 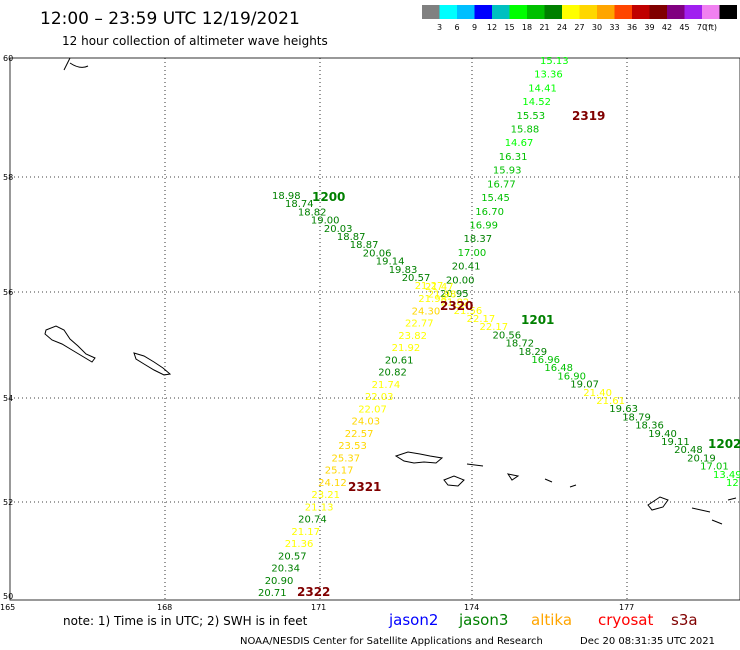 I want to click on legend-label: 6, so click(x=456, y=27).